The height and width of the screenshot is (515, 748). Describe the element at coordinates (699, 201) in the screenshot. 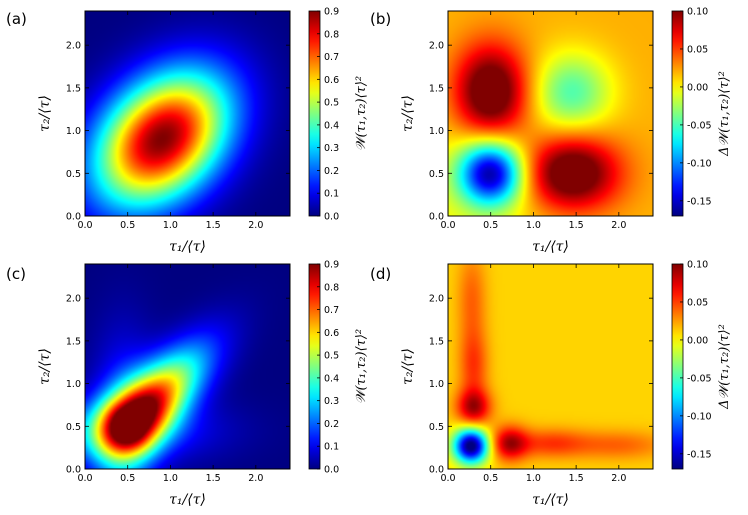

I see `colorbar-tick-label: -0.15` at that location.